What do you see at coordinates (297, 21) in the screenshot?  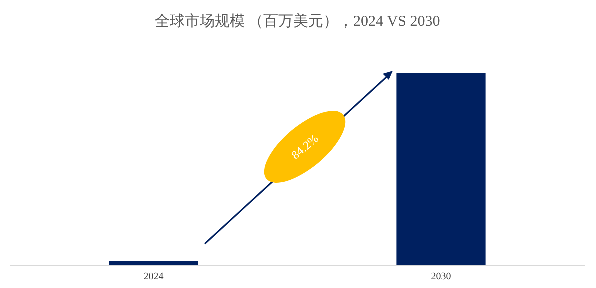 I see `chart-title: 全球市场规模 （百万美元），2024 VS 2030` at bounding box center [297, 21].